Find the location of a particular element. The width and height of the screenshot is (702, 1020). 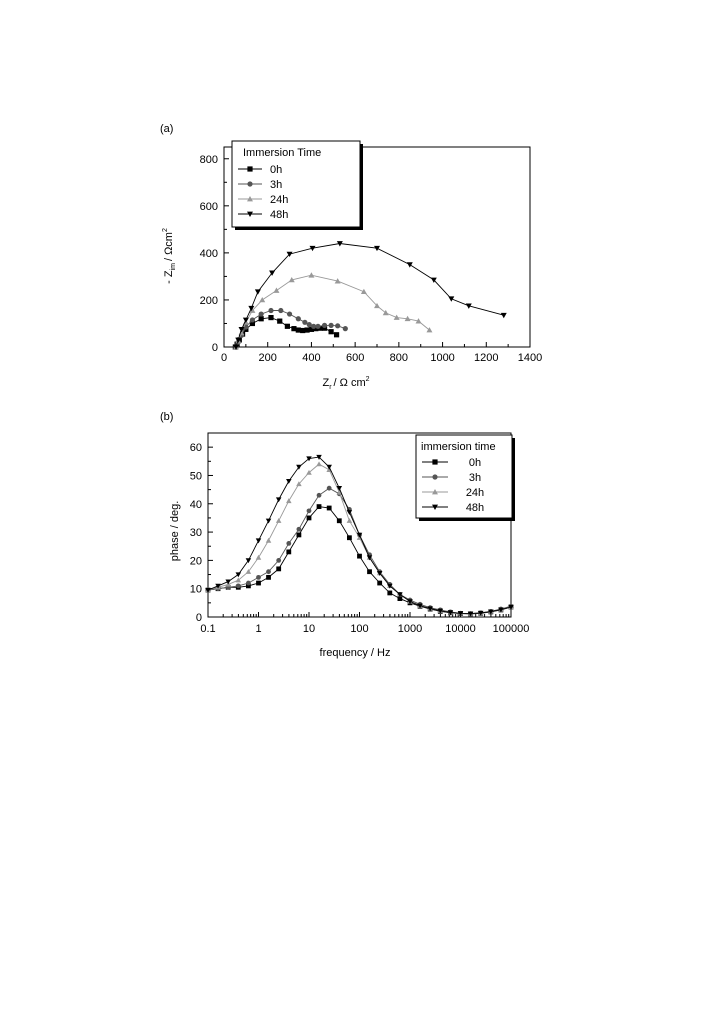

panel-b-x-tick-label: 1 is located at coordinates (258, 629).